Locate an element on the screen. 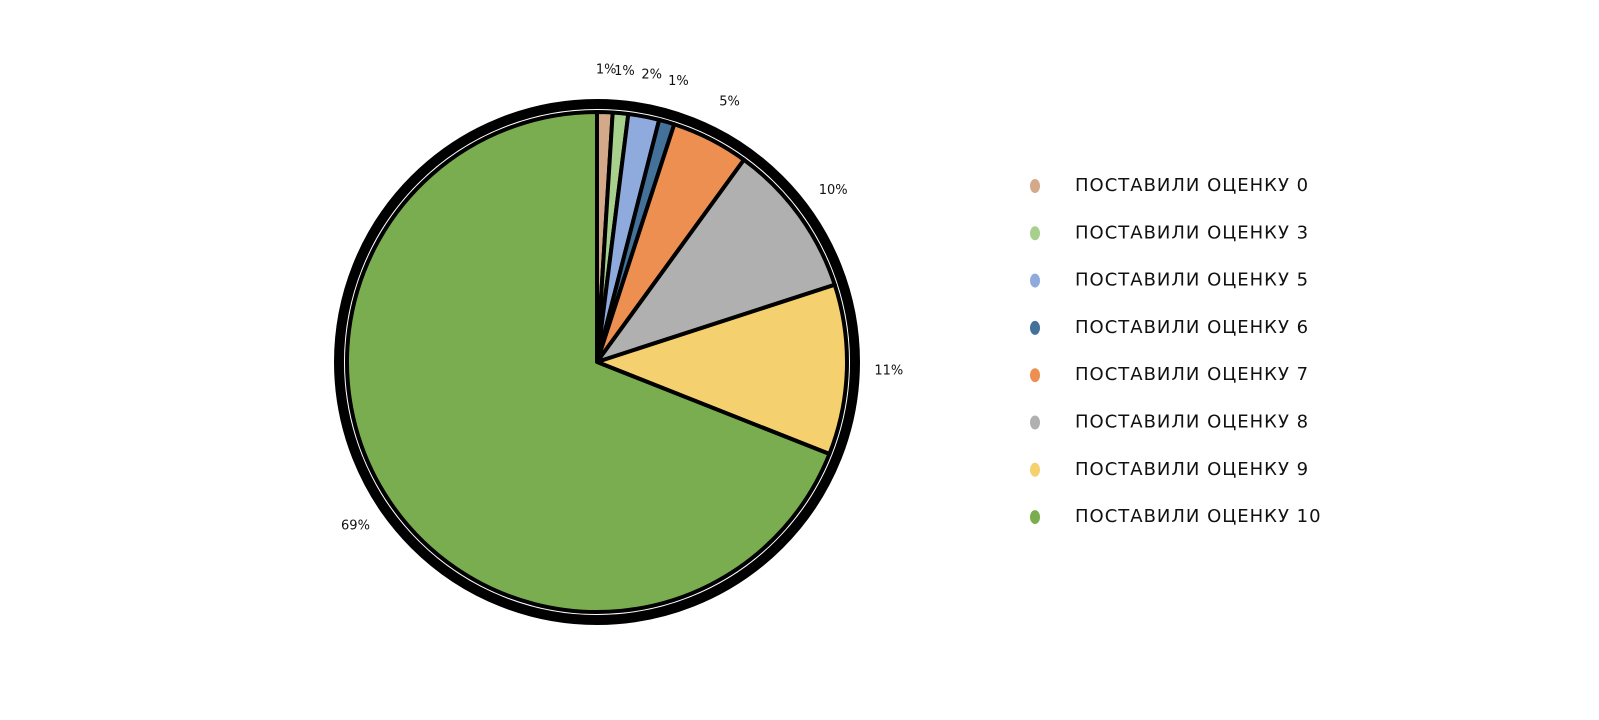 This screenshot has height=720, width=1599. slice-label: 11% is located at coordinates (888, 371).